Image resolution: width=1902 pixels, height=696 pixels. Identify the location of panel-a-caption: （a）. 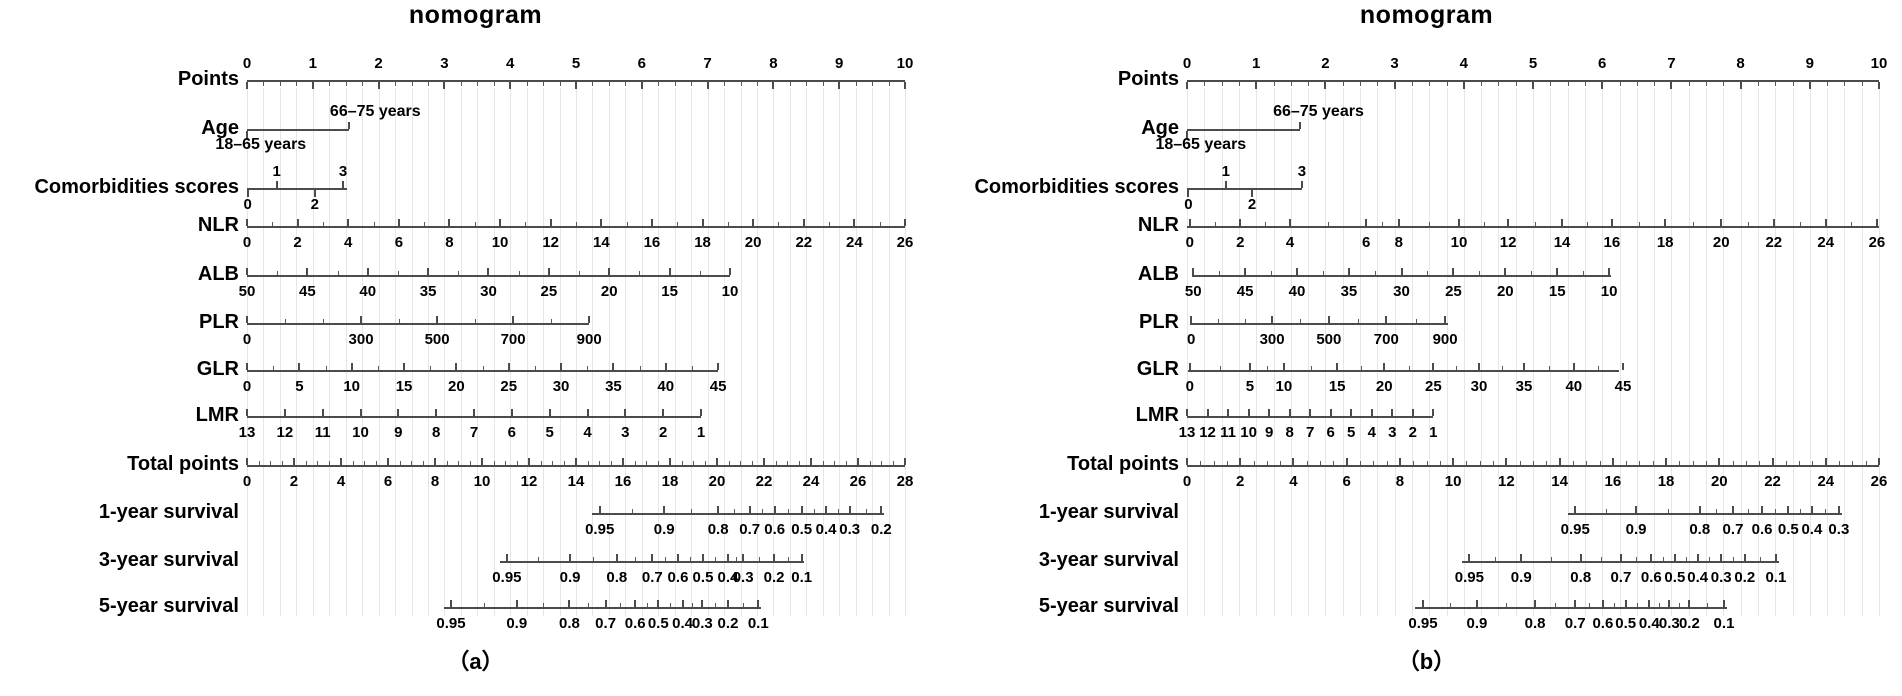
(475, 661).